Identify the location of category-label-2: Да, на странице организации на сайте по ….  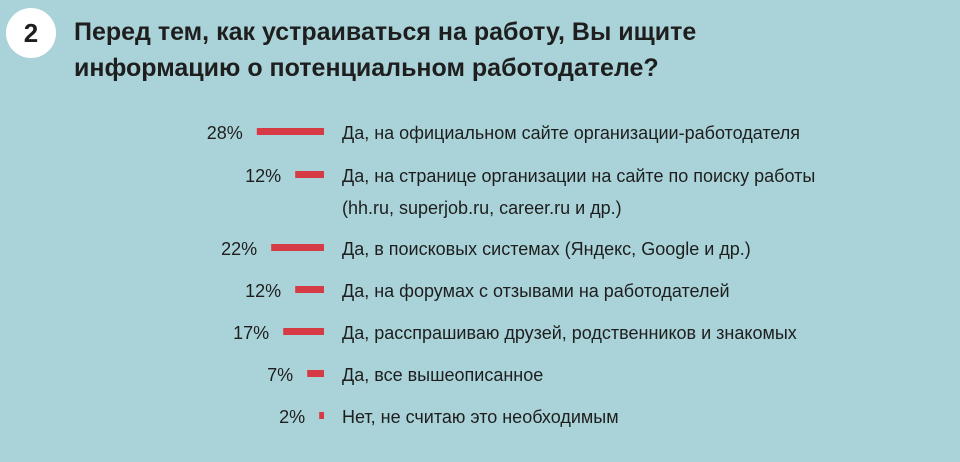
(578, 176).